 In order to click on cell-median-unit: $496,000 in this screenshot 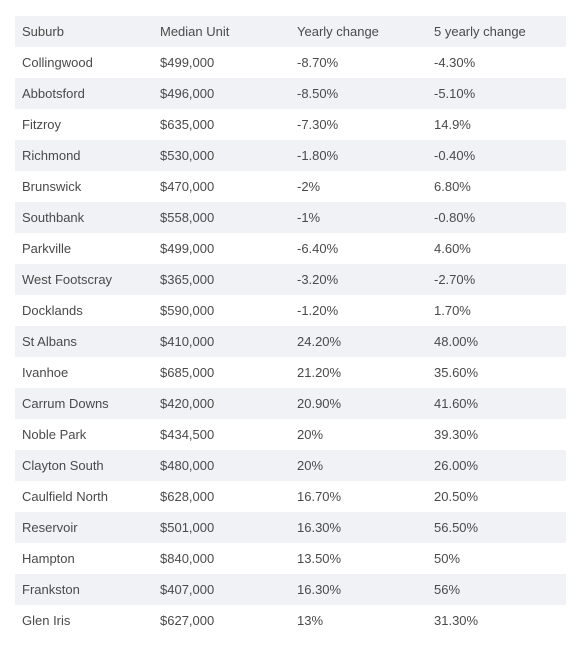, I will do `click(187, 93)`.